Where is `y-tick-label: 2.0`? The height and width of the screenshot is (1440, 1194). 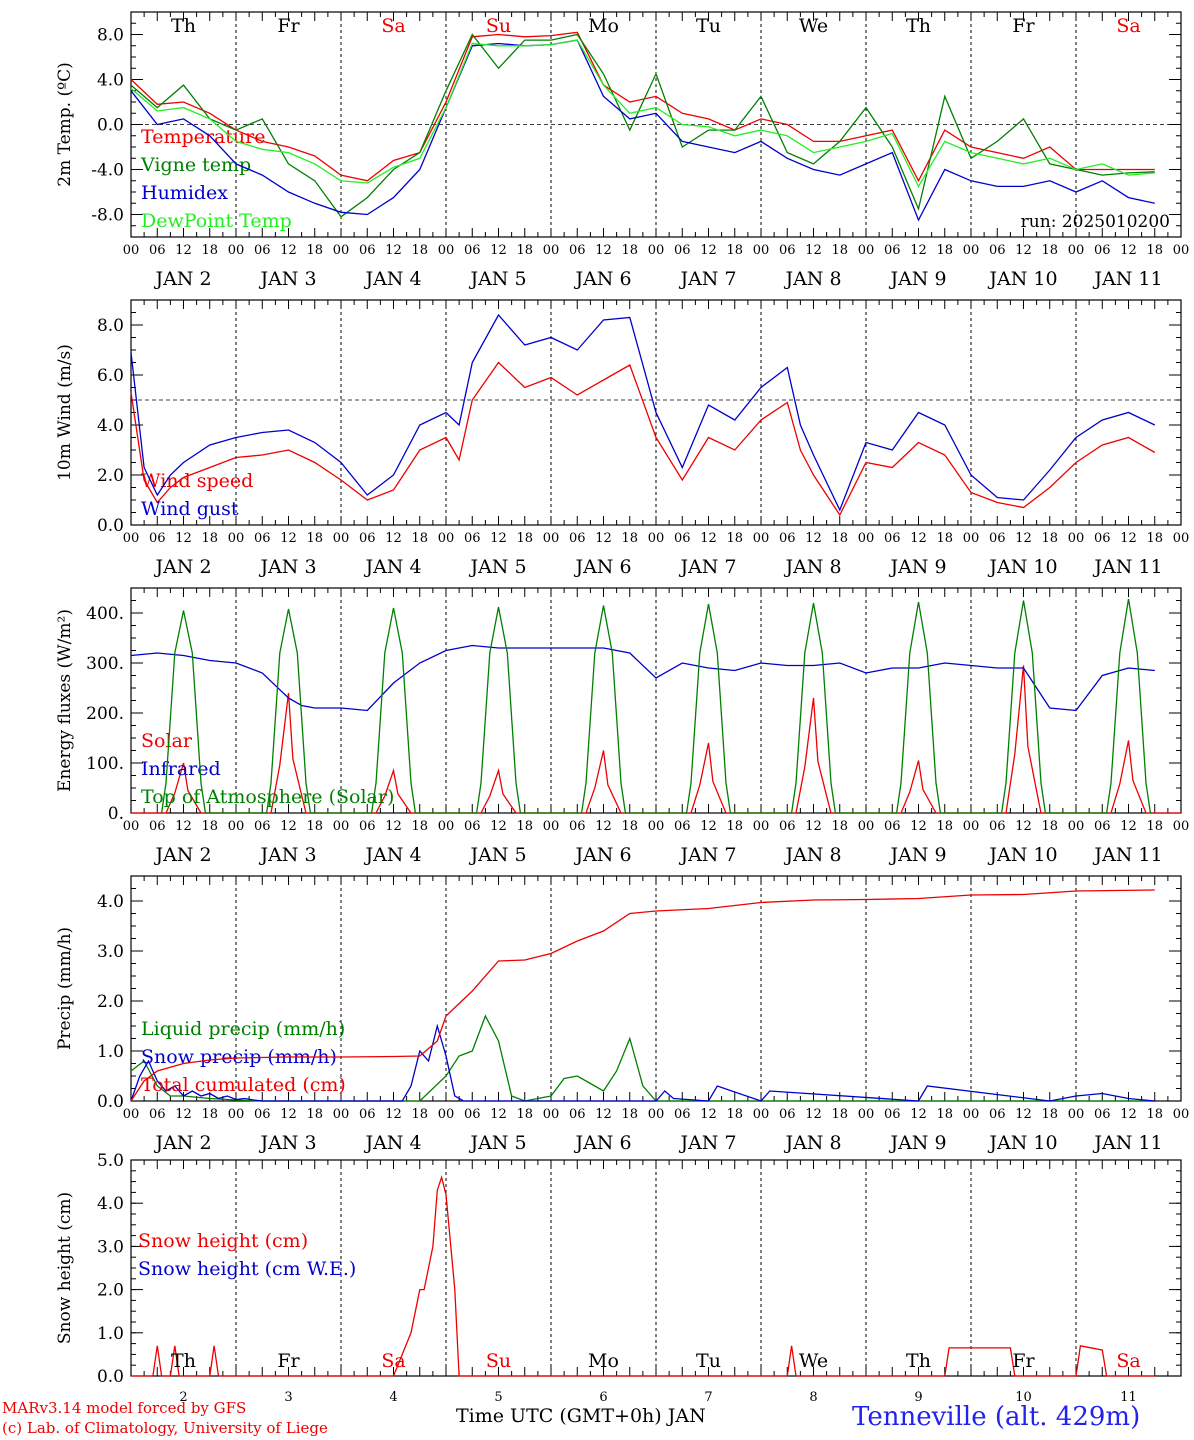
y-tick-label: 2.0 is located at coordinates (110, 1002).